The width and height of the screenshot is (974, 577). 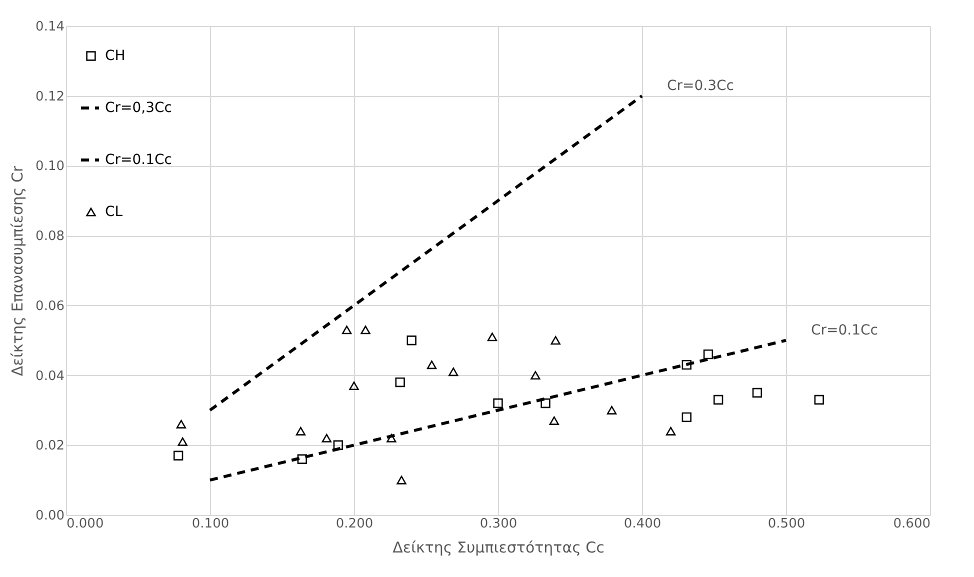 What do you see at coordinates (911, 524) in the screenshot?
I see `x-tick-label: 0.600` at bounding box center [911, 524].